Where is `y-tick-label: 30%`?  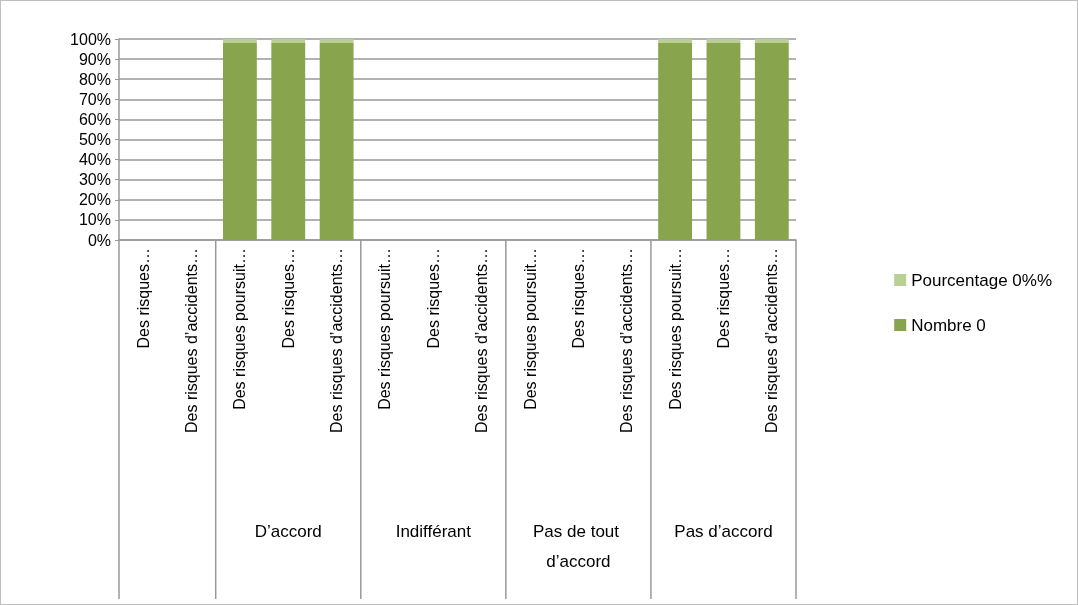
y-tick-label: 30% is located at coordinates (94, 180).